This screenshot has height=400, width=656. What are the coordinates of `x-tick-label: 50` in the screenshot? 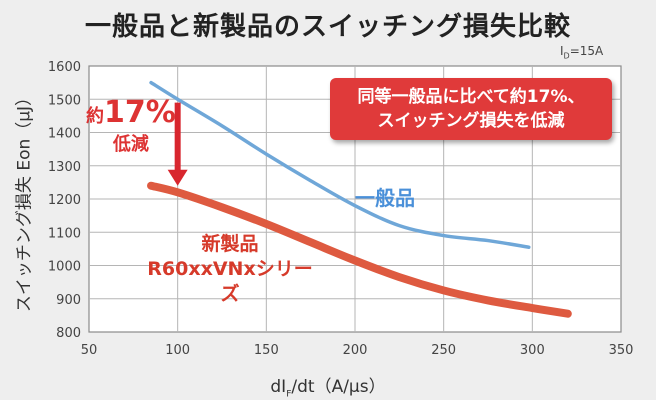 It's located at (89, 350).